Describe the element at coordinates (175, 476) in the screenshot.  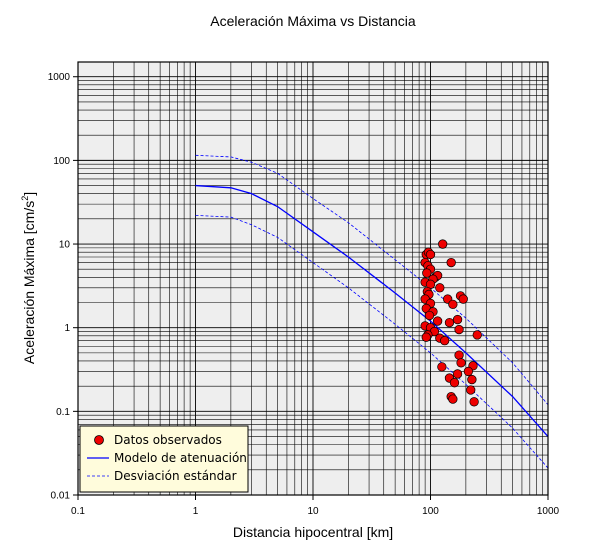
I see `legend-label-desviacion: Desviación estándar` at that location.